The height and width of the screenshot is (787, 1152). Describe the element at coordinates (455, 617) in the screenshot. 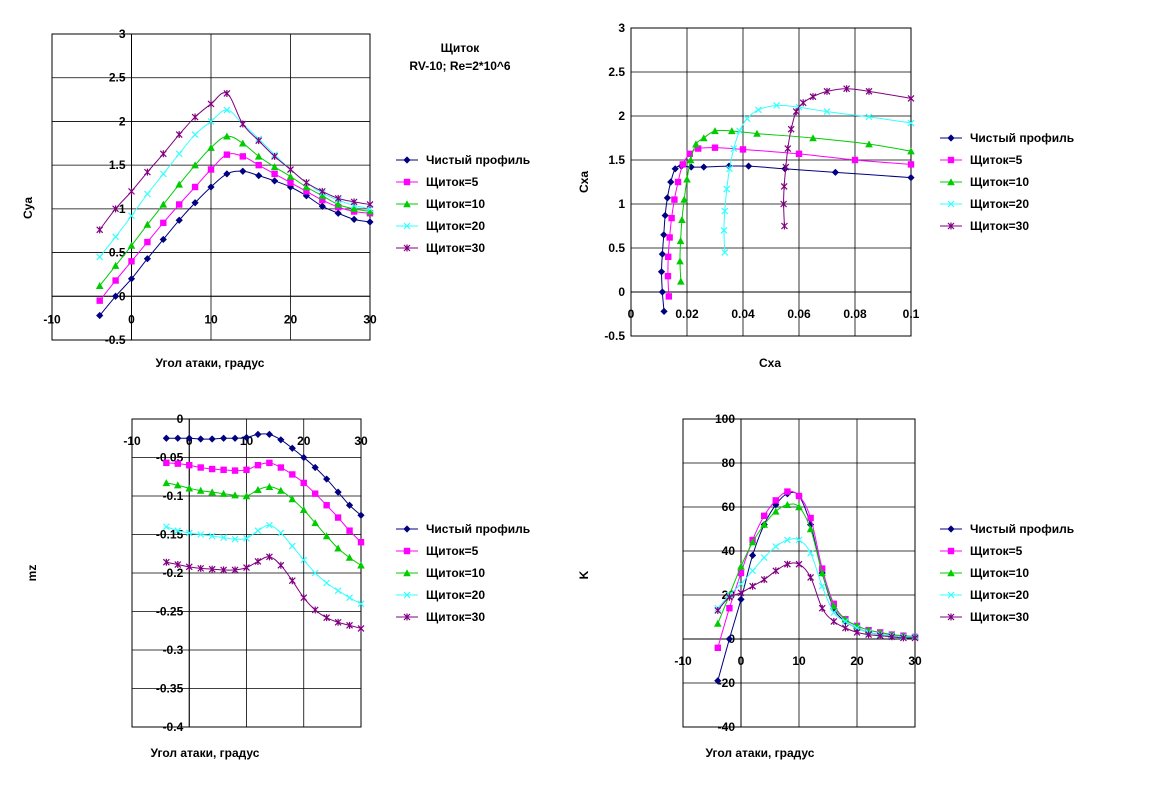

I see `legend-label: Щиток=30` at that location.